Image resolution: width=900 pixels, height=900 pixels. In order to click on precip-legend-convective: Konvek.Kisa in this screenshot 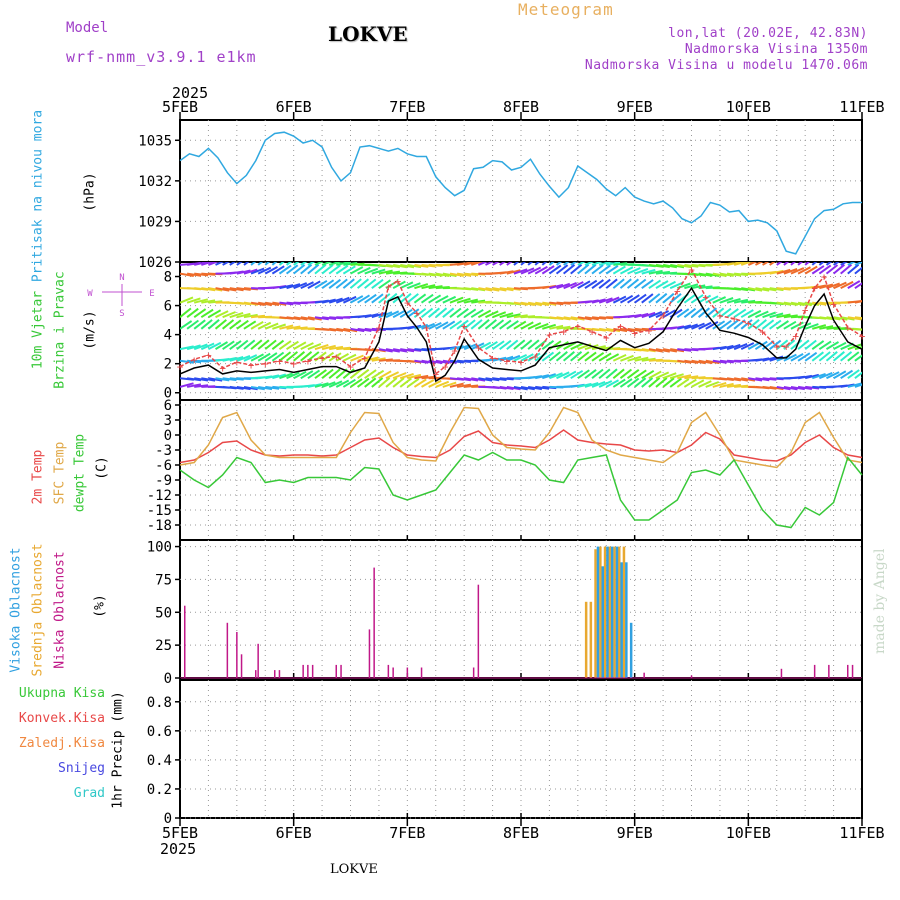, I will do `click(61, 718)`.